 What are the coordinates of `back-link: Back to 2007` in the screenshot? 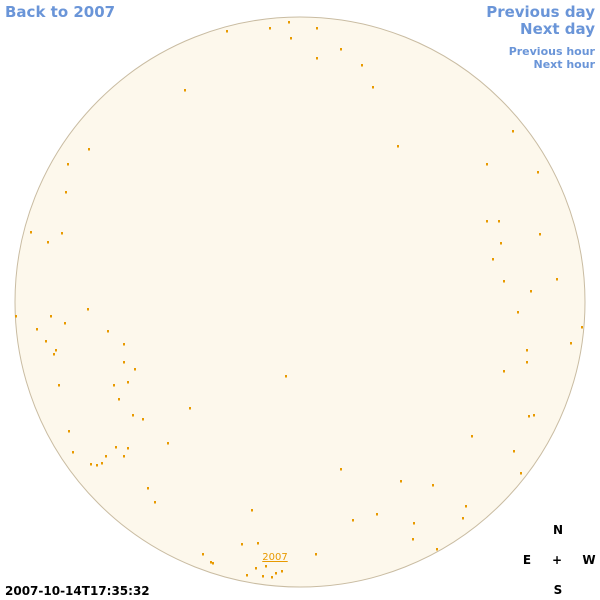 It's located at (60, 12).